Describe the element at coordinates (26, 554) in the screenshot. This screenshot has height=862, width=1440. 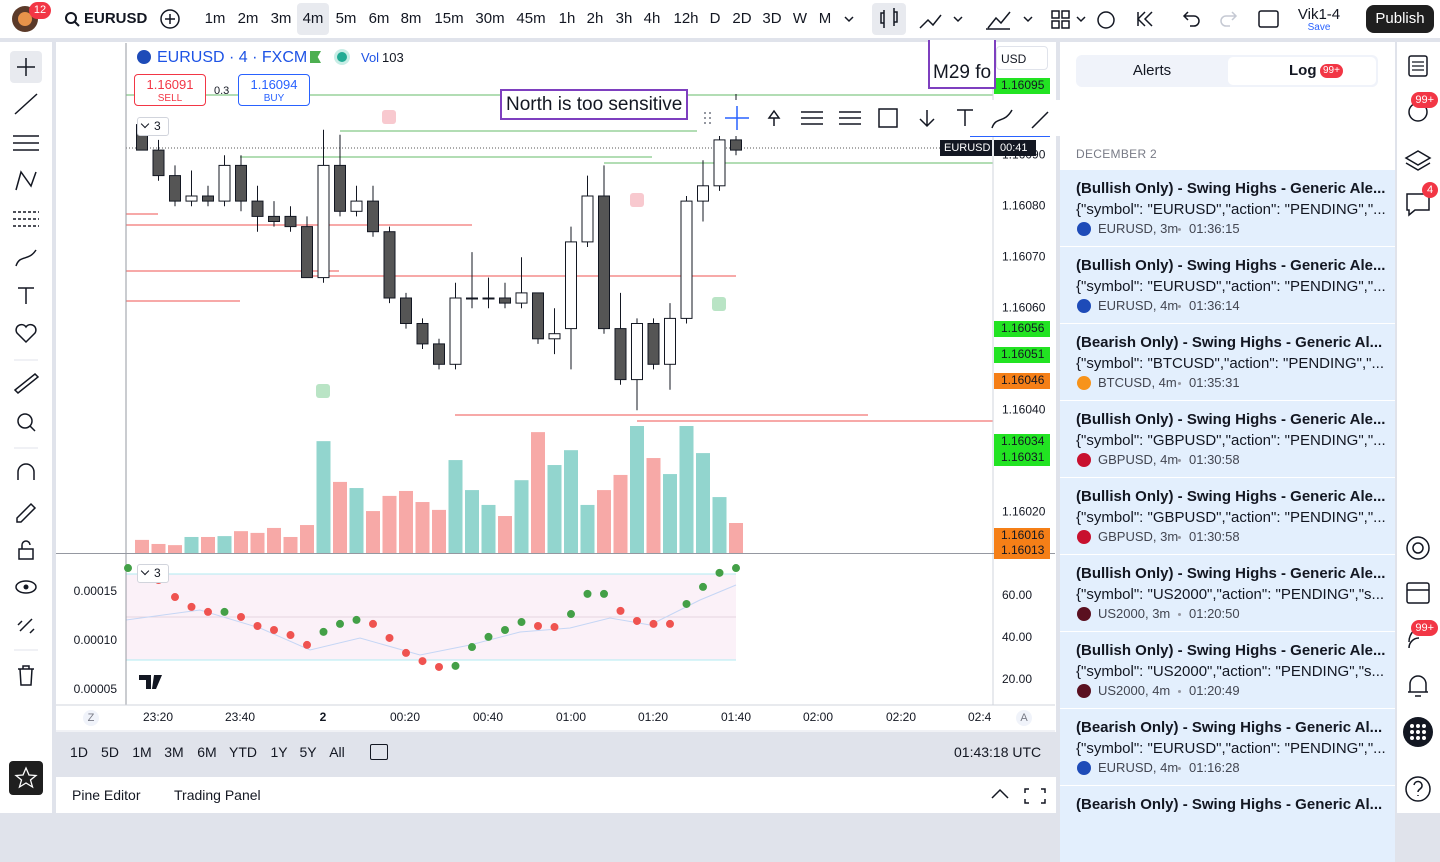
I see `lock-tool` at that location.